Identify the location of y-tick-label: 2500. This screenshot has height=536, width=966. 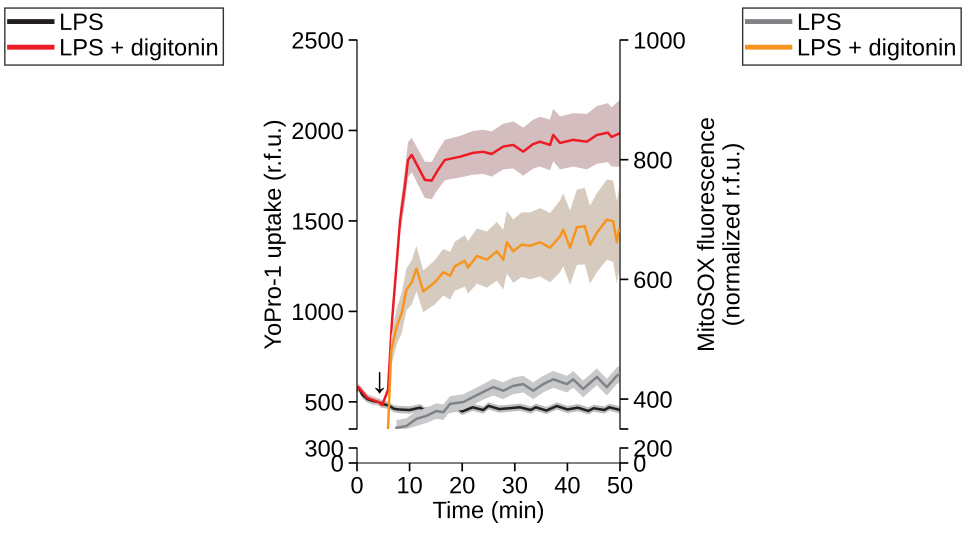
(317, 40).